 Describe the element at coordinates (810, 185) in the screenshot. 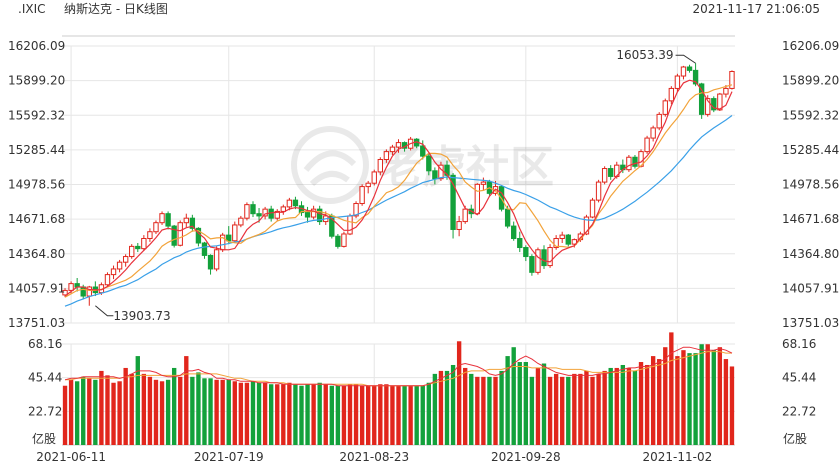

I see `price-tick-right: 14978.56` at that location.